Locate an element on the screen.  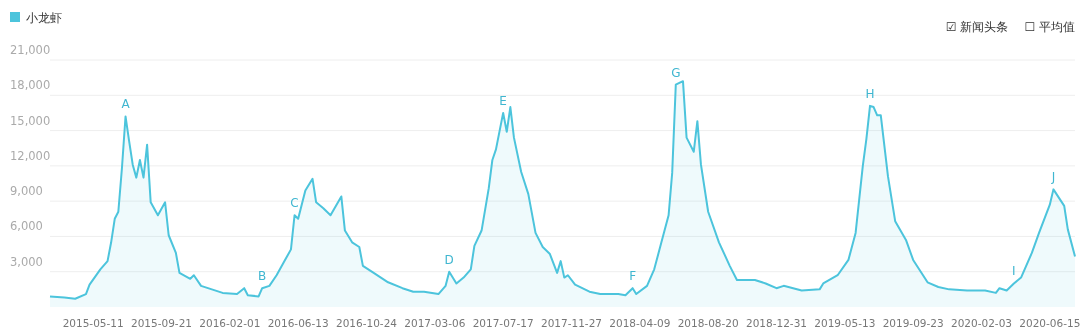
y-tick-label: 3,000 is located at coordinates (26, 261).